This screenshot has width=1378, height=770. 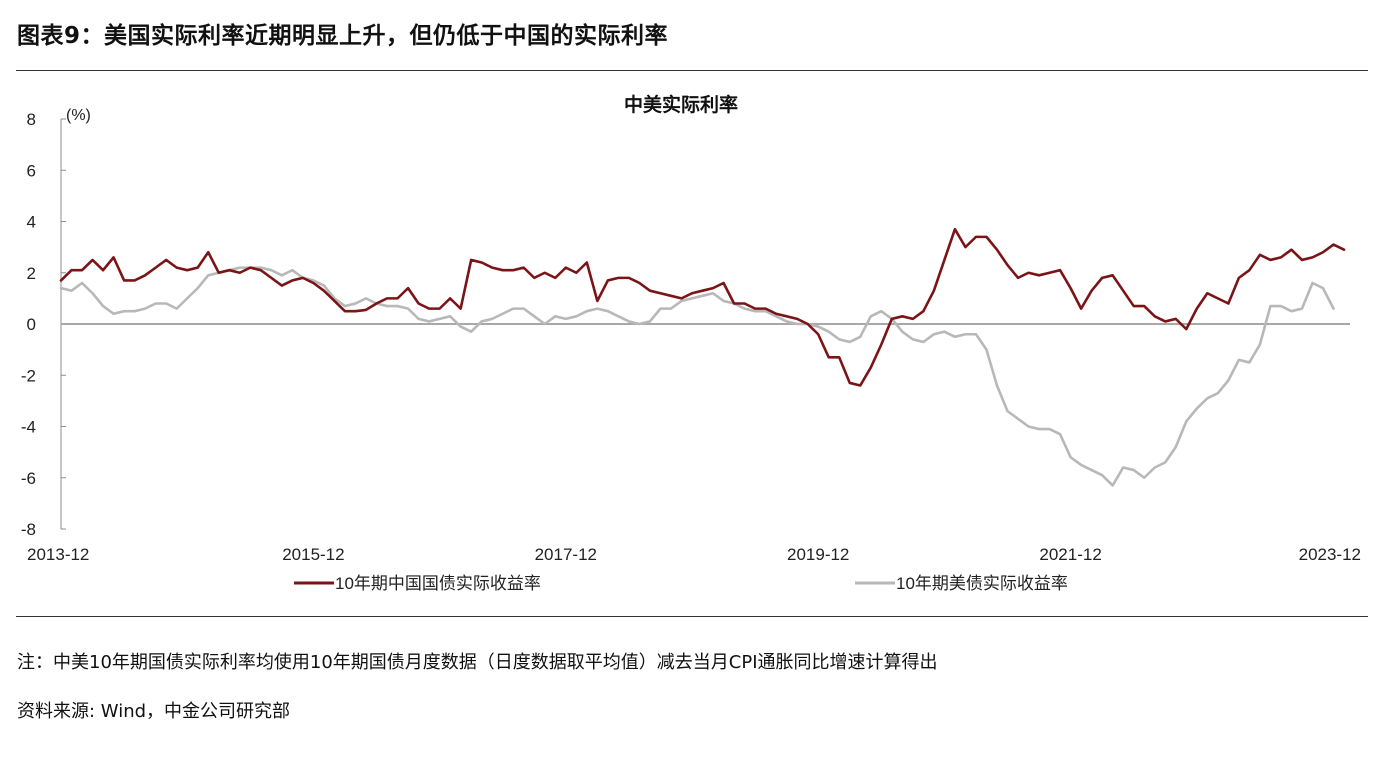 What do you see at coordinates (982, 583) in the screenshot?
I see `legend-label: 10年期美债实际收益率` at bounding box center [982, 583].